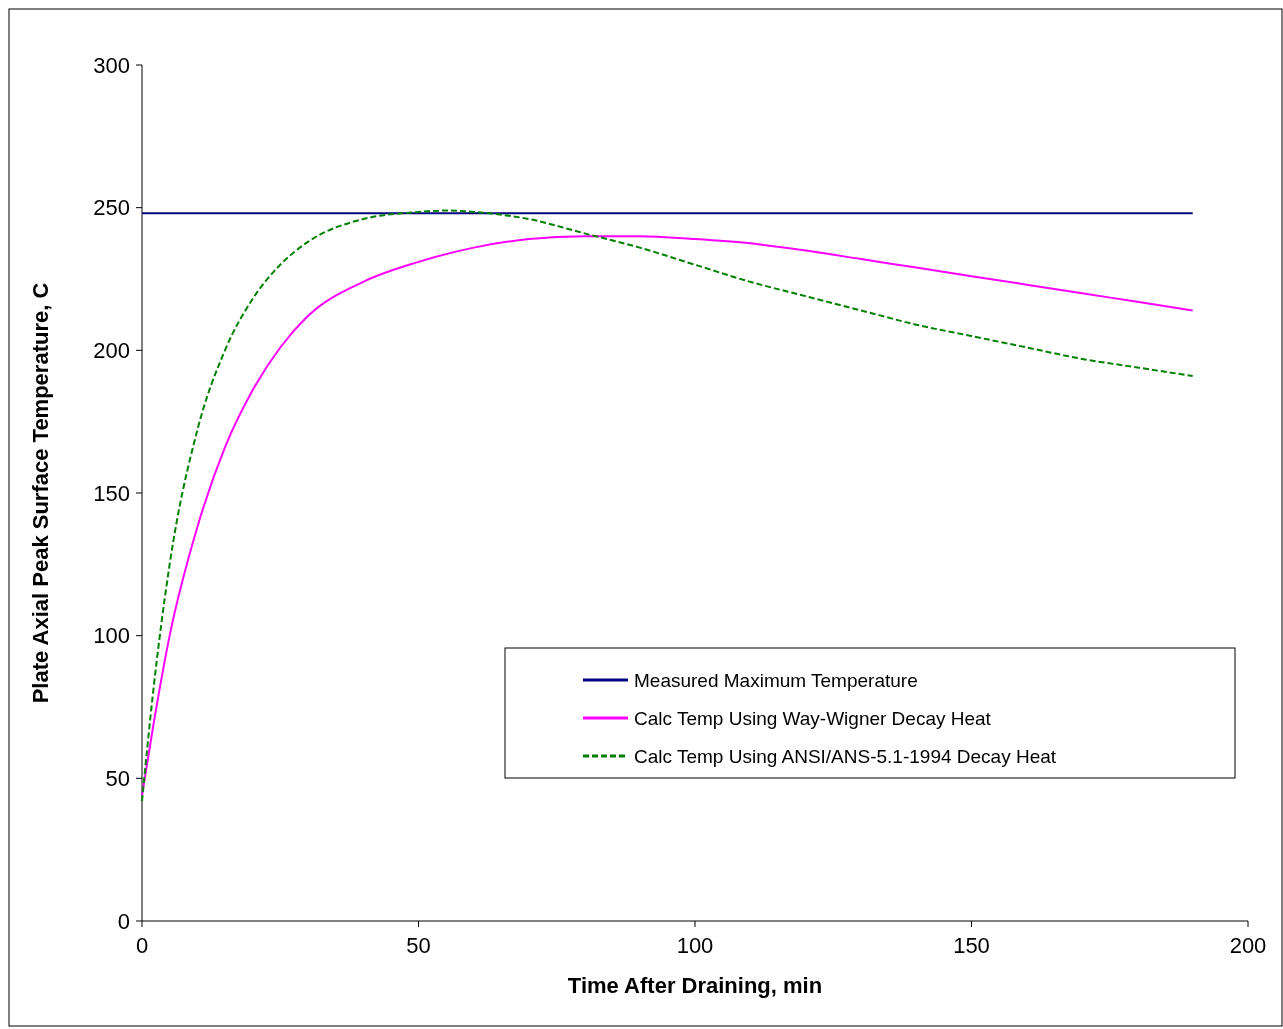  What do you see at coordinates (117, 779) in the screenshot?
I see `y-tick-label: 50` at bounding box center [117, 779].